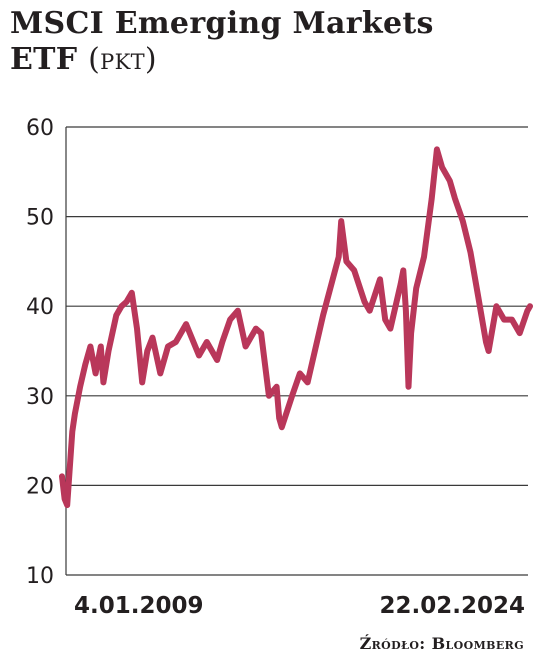 The width and height of the screenshot is (536, 659). What do you see at coordinates (40, 128) in the screenshot?
I see `y-tick-label-60: 60` at bounding box center [40, 128].